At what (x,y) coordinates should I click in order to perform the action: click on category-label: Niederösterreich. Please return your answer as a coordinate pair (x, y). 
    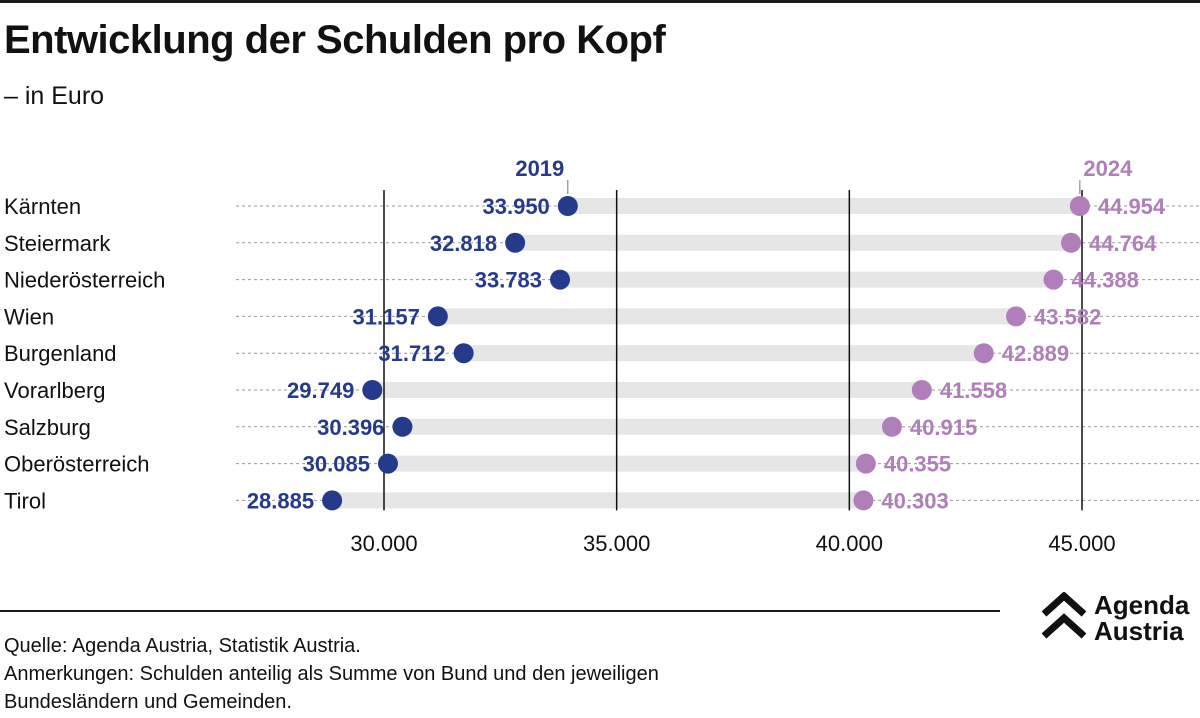
    Looking at the image, I should click on (84, 280).